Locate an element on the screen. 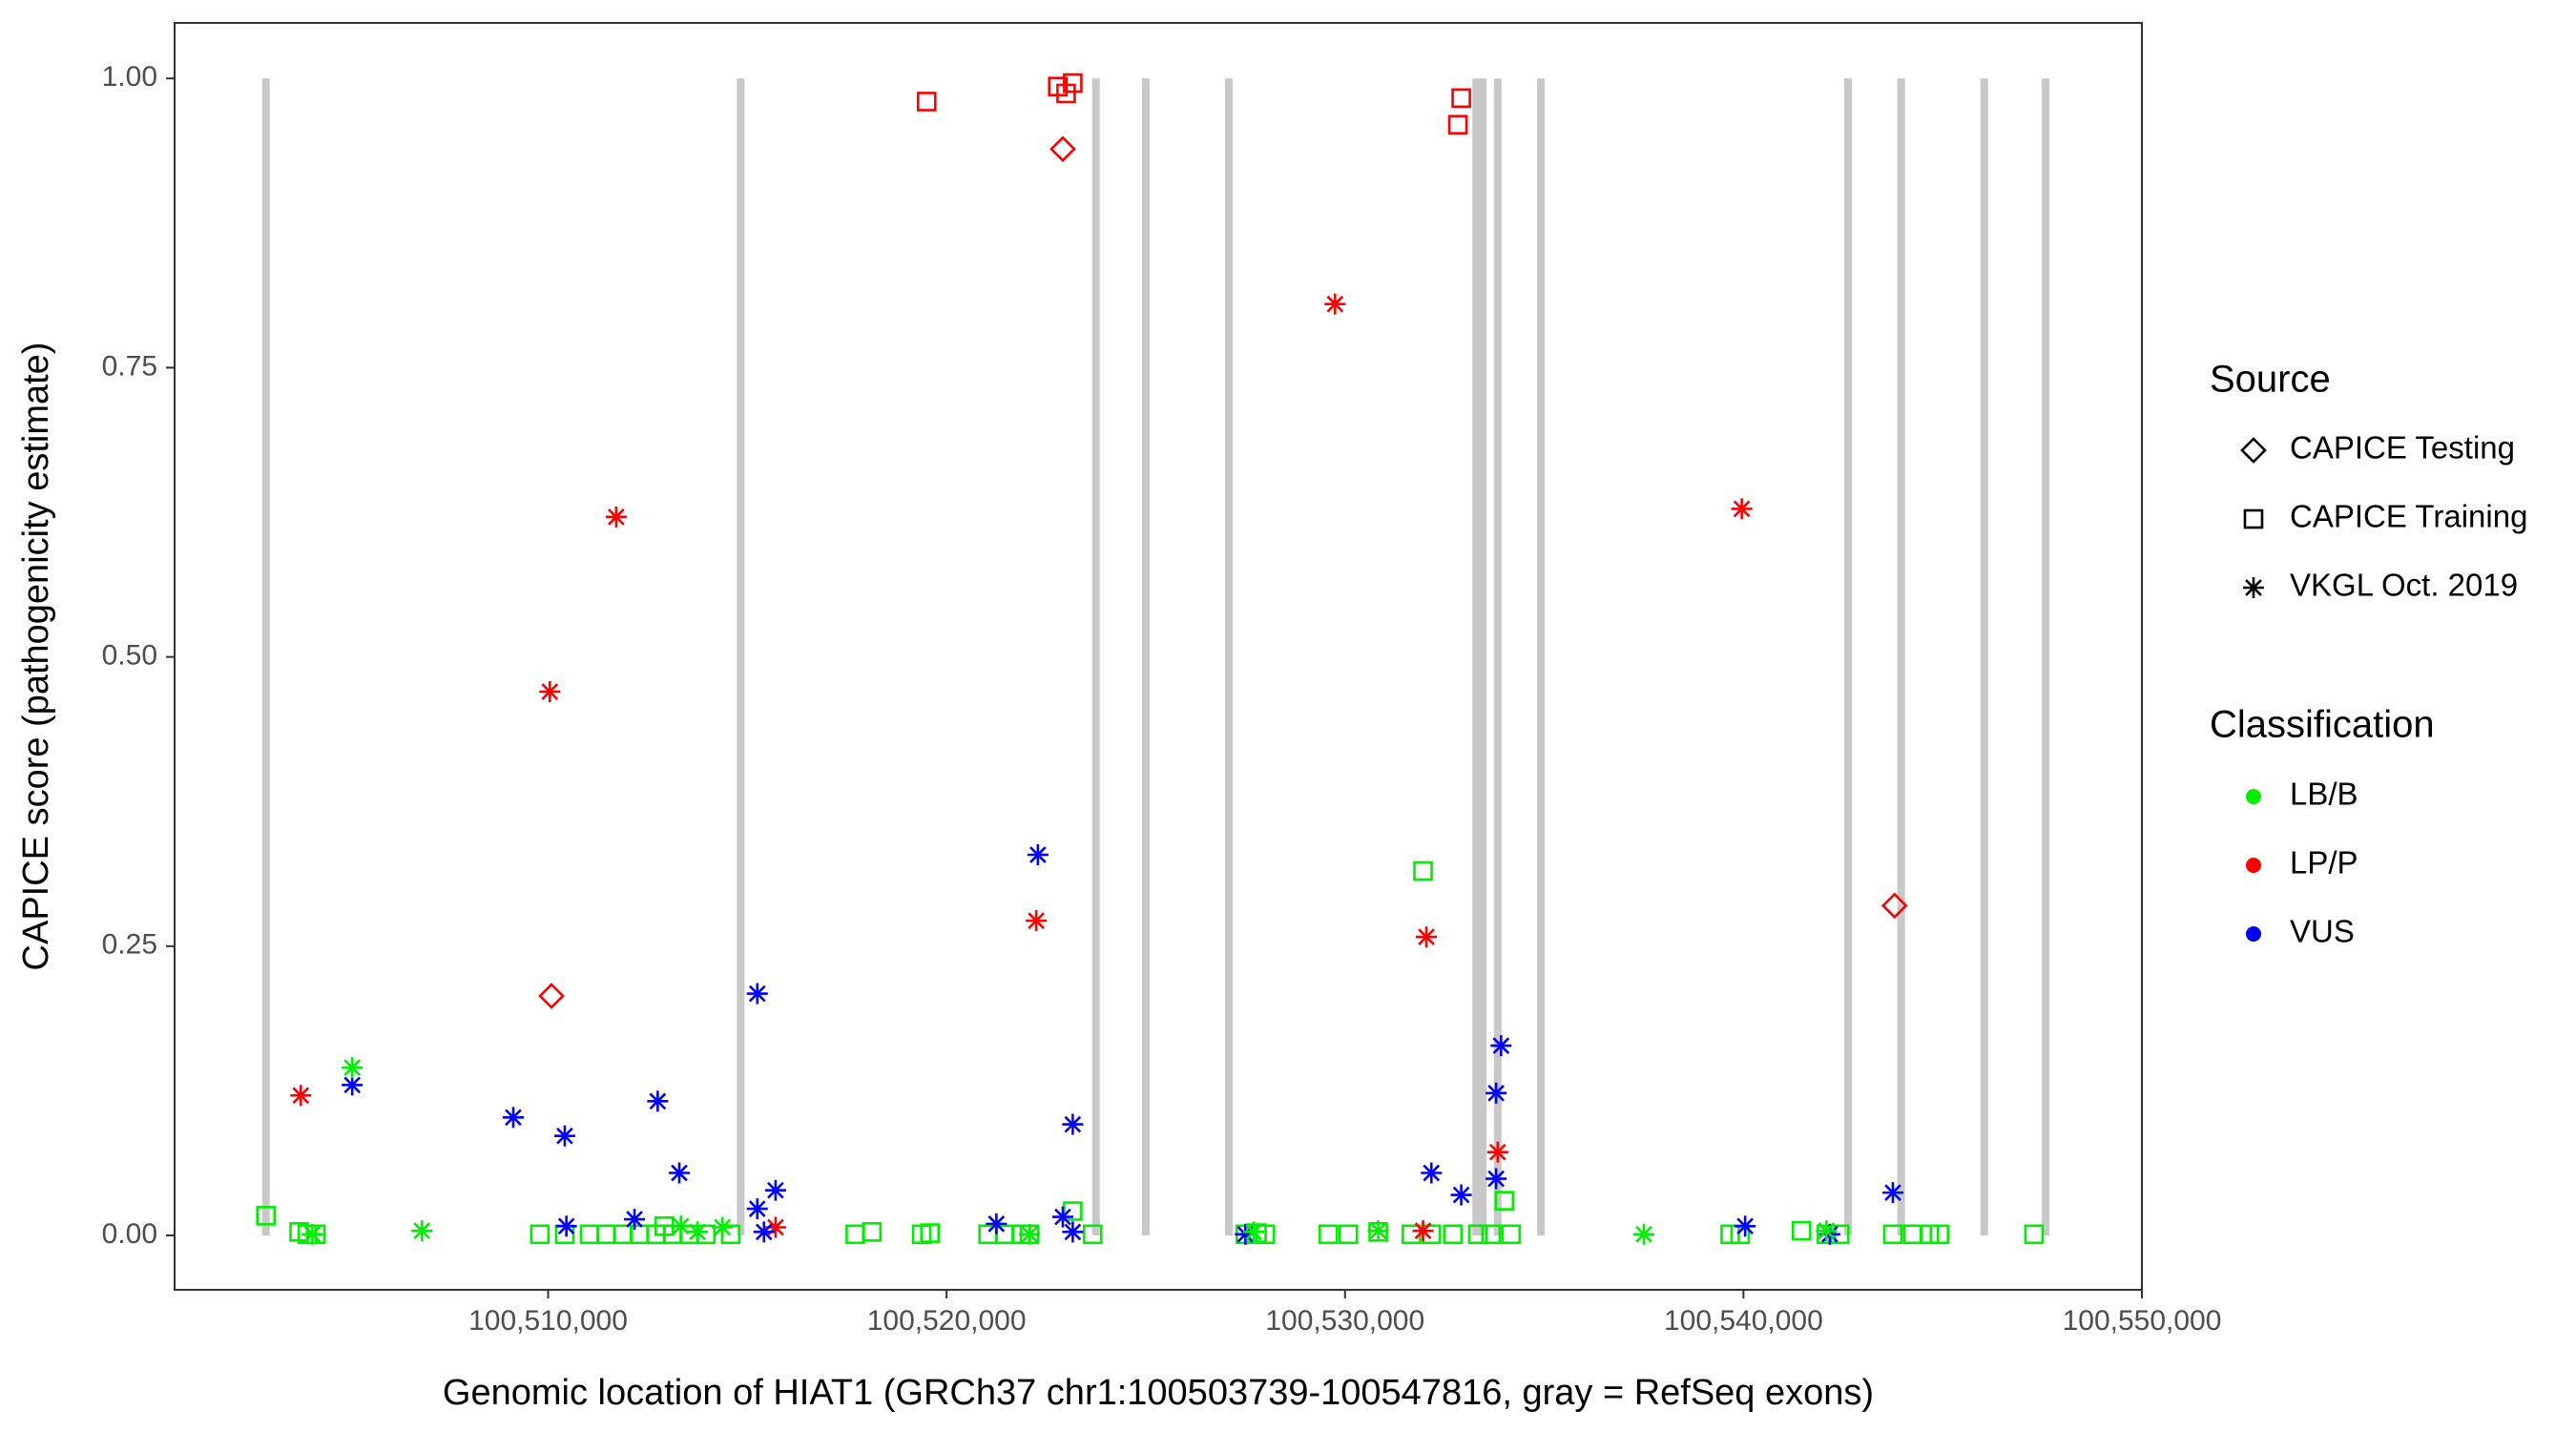 The image size is (2576, 1431). x-tick-label: 100,510,000 is located at coordinates (548, 1321).